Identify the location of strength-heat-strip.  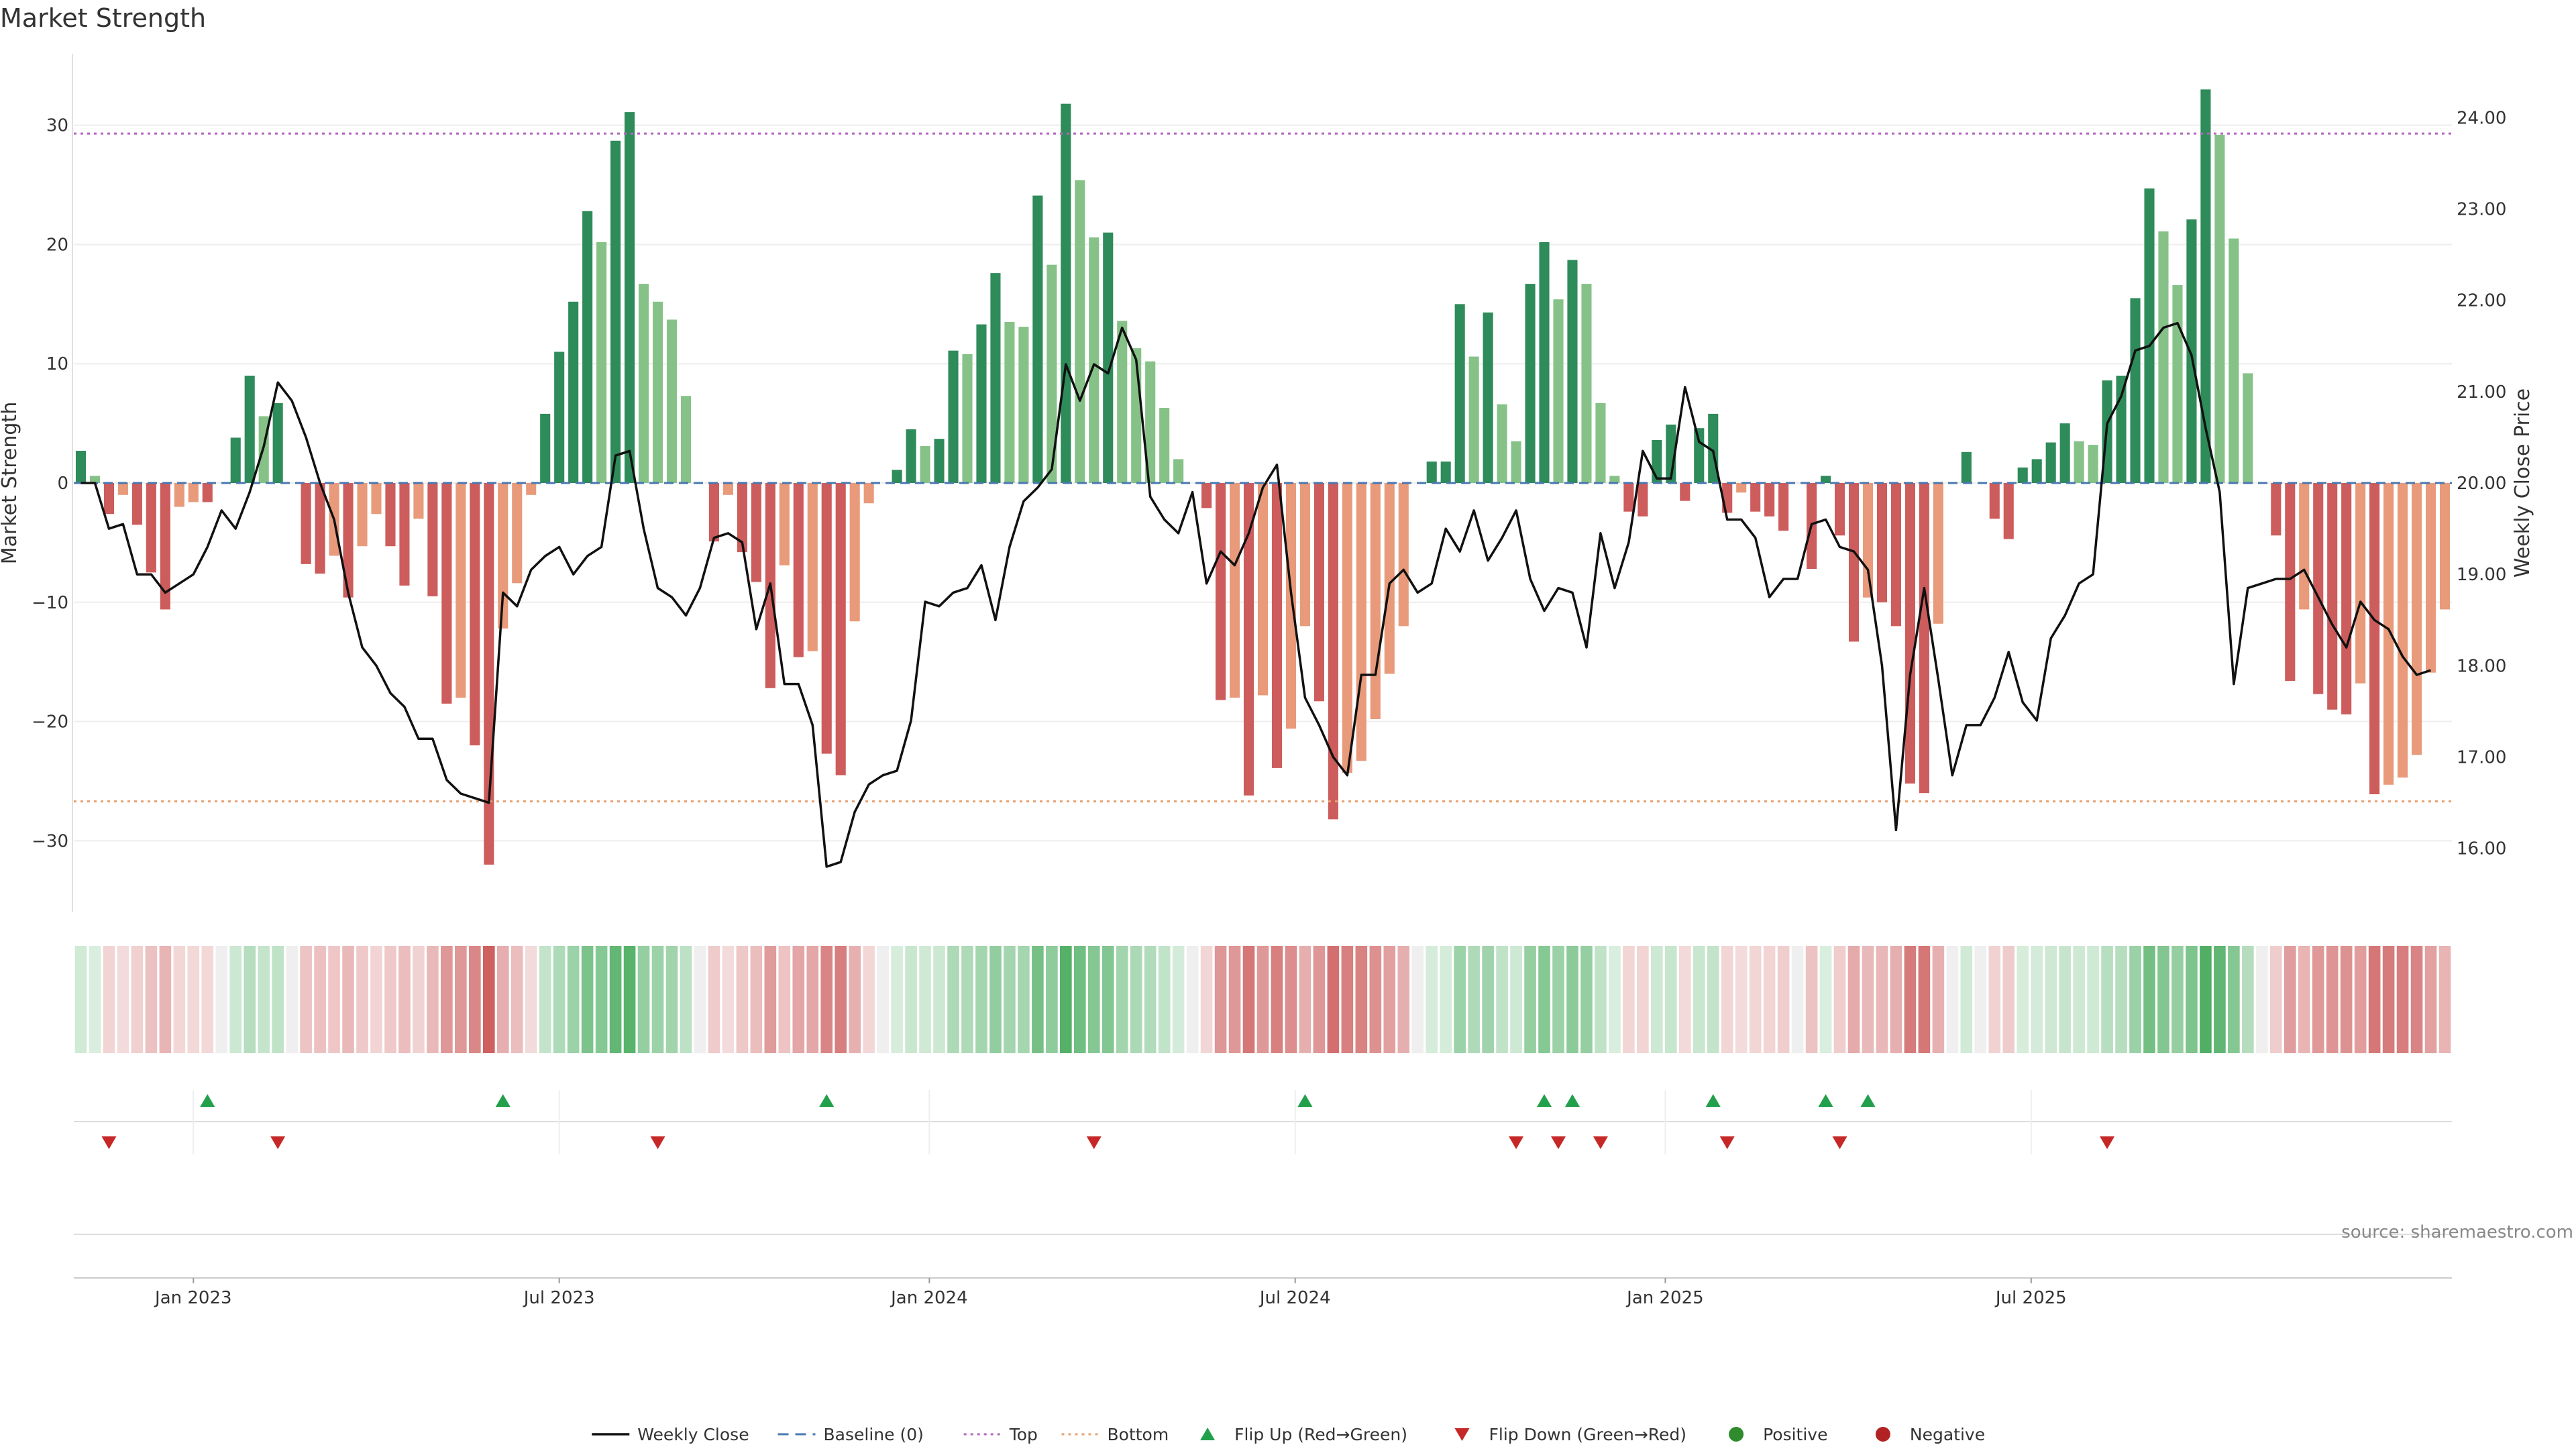
(1262, 999).